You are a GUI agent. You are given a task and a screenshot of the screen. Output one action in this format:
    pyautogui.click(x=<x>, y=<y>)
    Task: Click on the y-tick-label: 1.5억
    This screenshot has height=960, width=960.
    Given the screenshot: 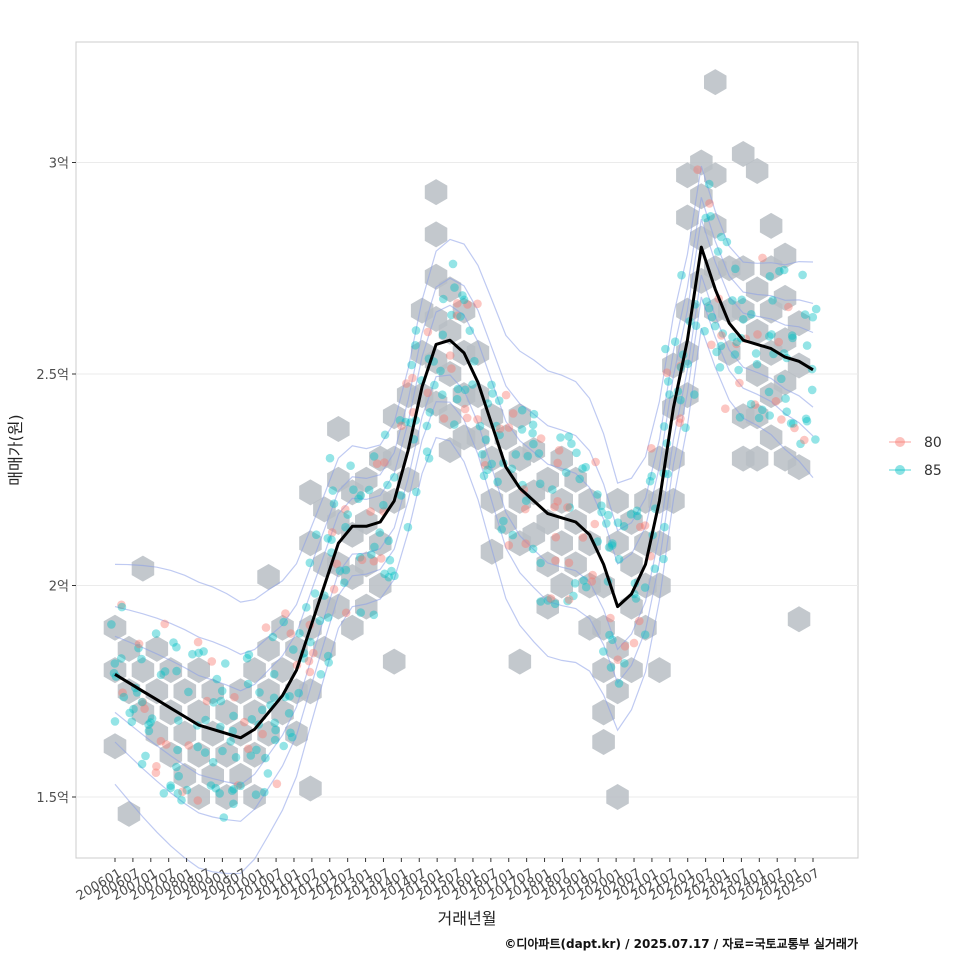 What is the action you would take?
    pyautogui.click(x=52, y=798)
    